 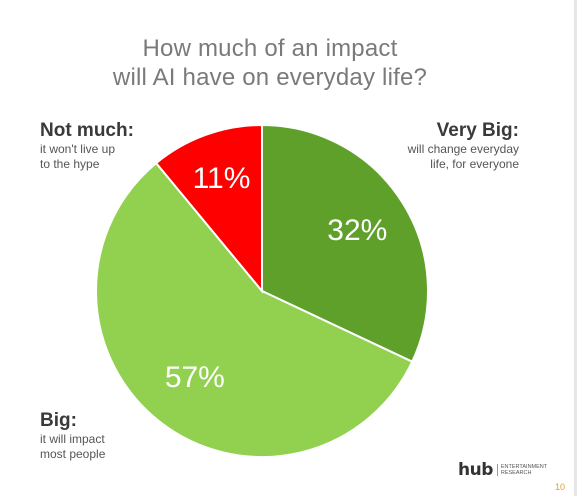 I want to click on page-number: 10, so click(x=559, y=487).